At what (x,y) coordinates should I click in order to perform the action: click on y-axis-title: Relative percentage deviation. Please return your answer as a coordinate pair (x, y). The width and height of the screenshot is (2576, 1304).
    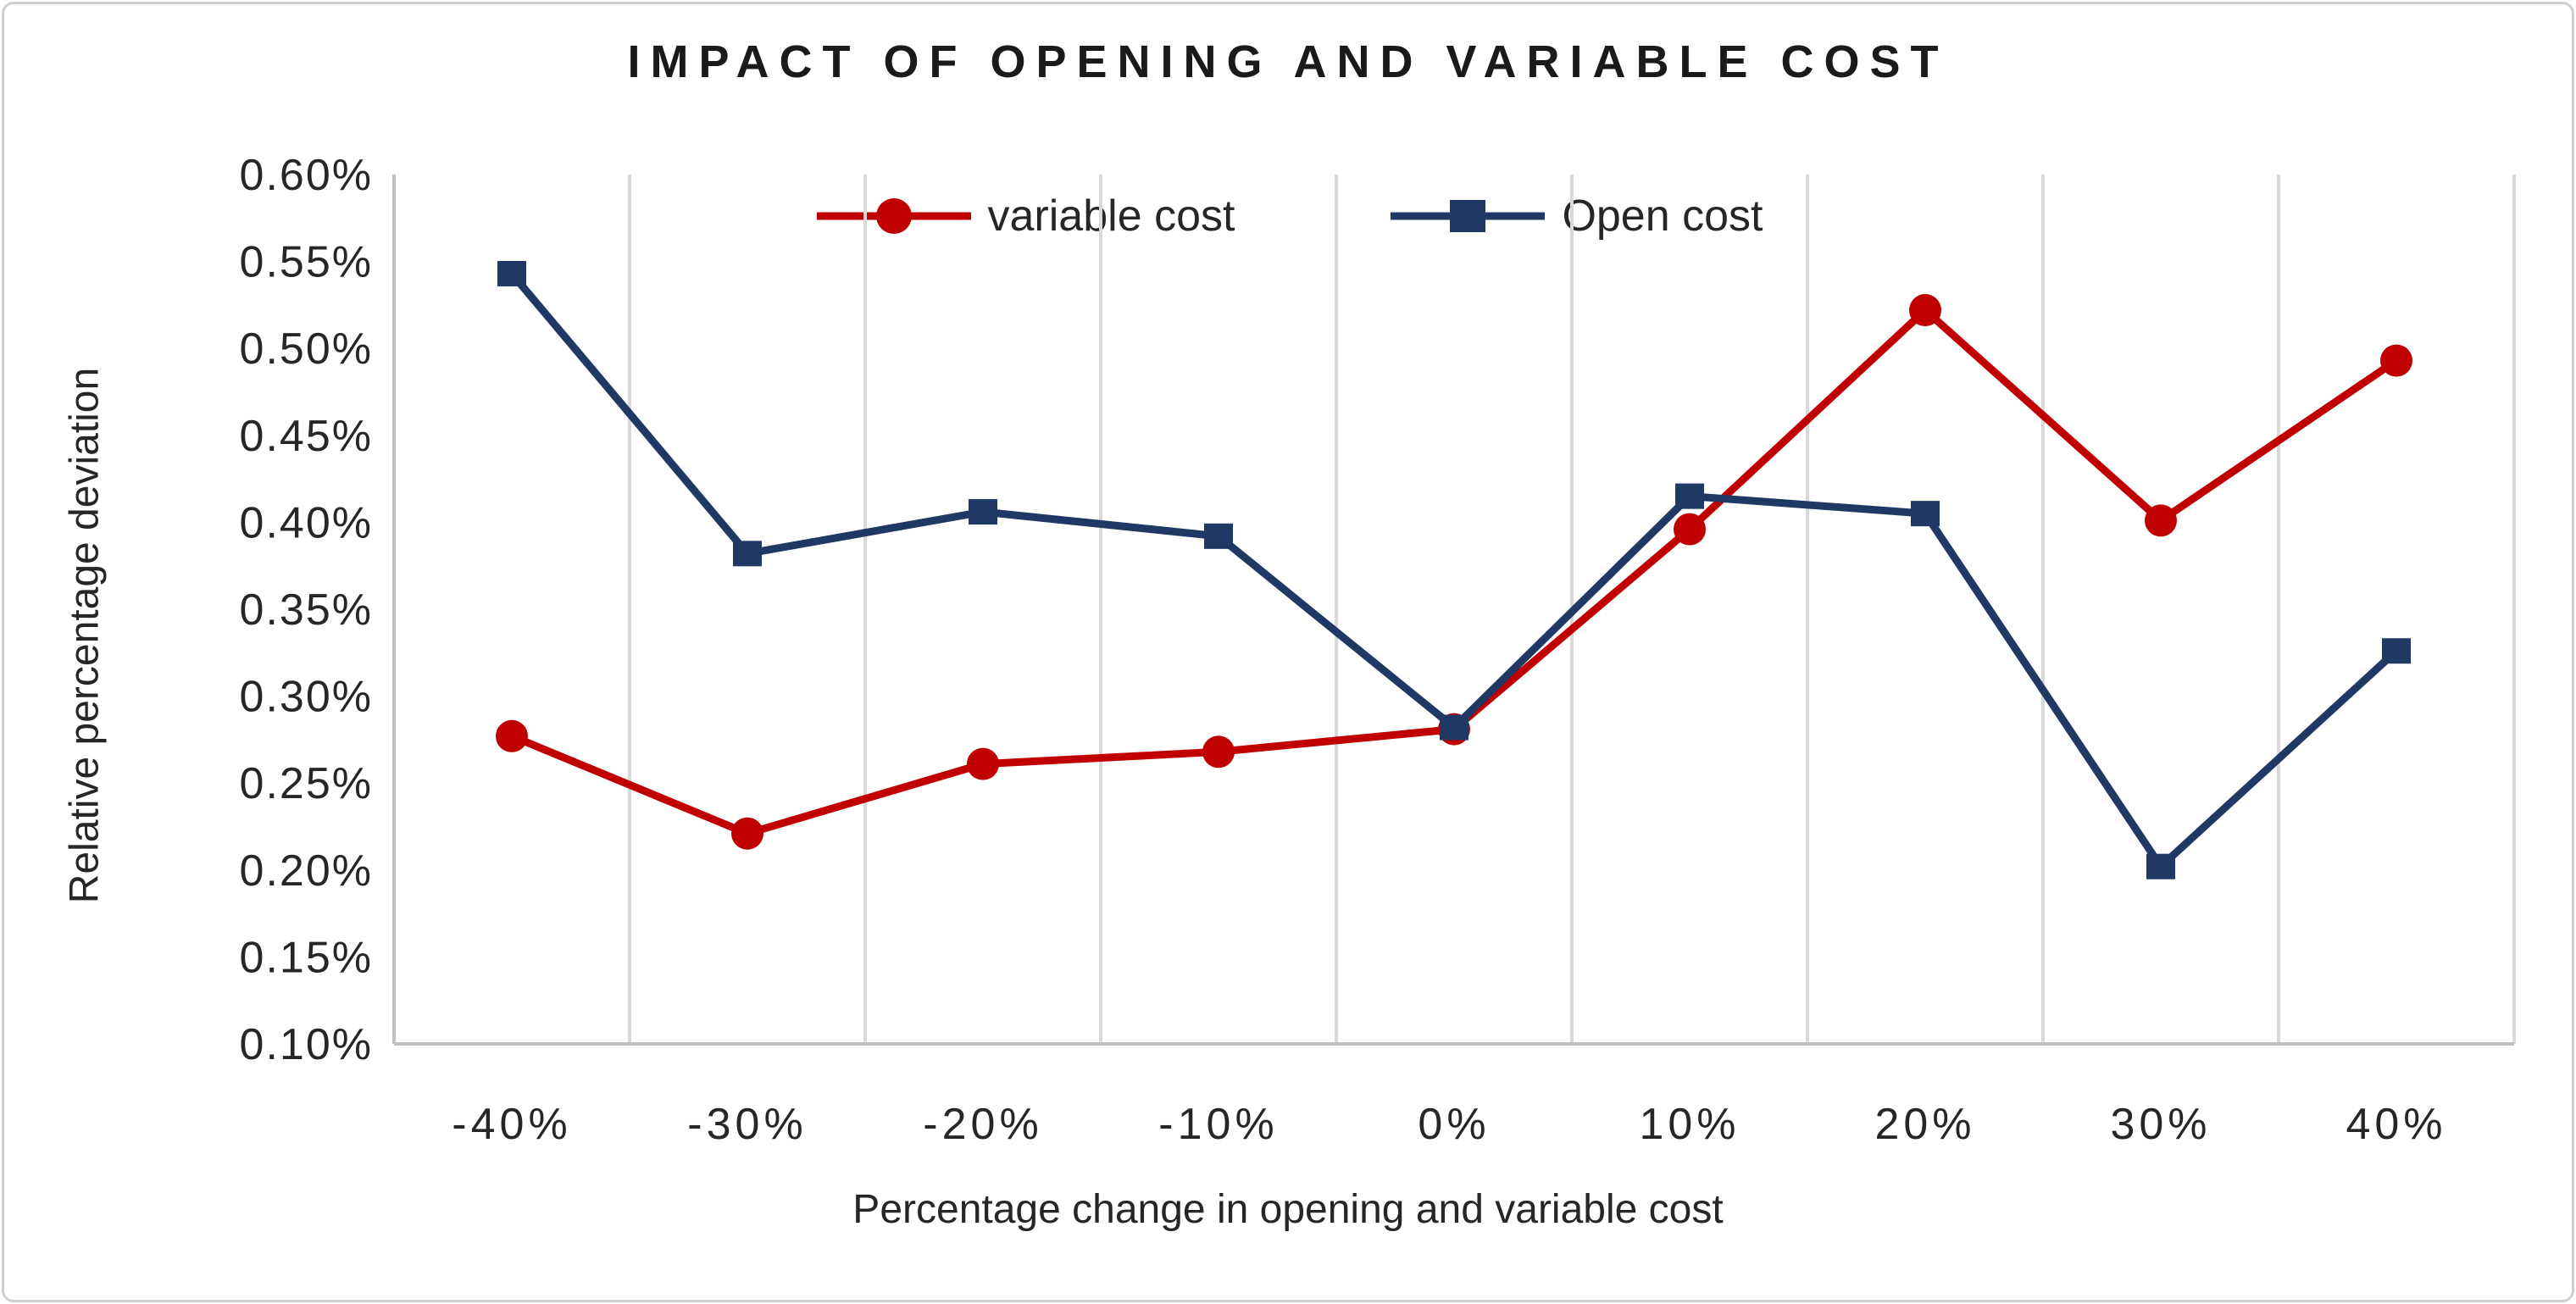
    Looking at the image, I should click on (85, 635).